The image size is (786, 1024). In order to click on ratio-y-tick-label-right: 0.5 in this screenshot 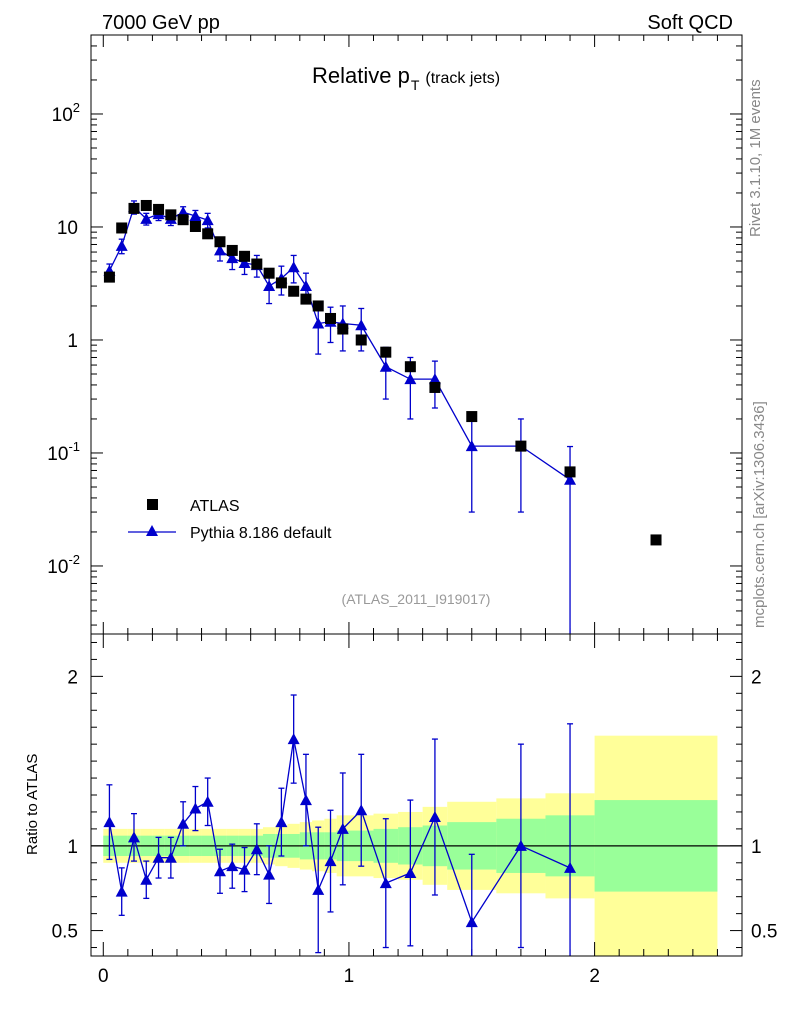, I will do `click(764, 932)`.